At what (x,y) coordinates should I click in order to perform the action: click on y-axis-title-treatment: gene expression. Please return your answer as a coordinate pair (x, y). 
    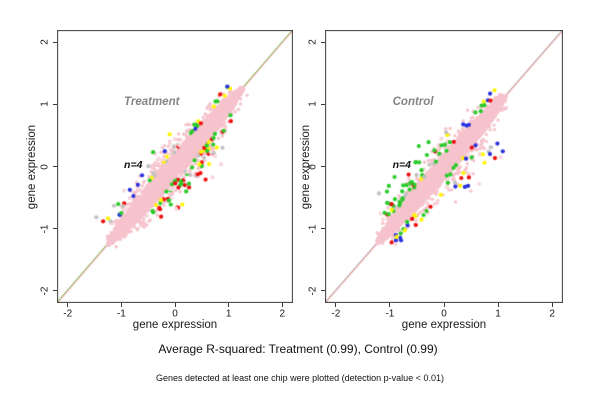
    Looking at the image, I should click on (32, 167).